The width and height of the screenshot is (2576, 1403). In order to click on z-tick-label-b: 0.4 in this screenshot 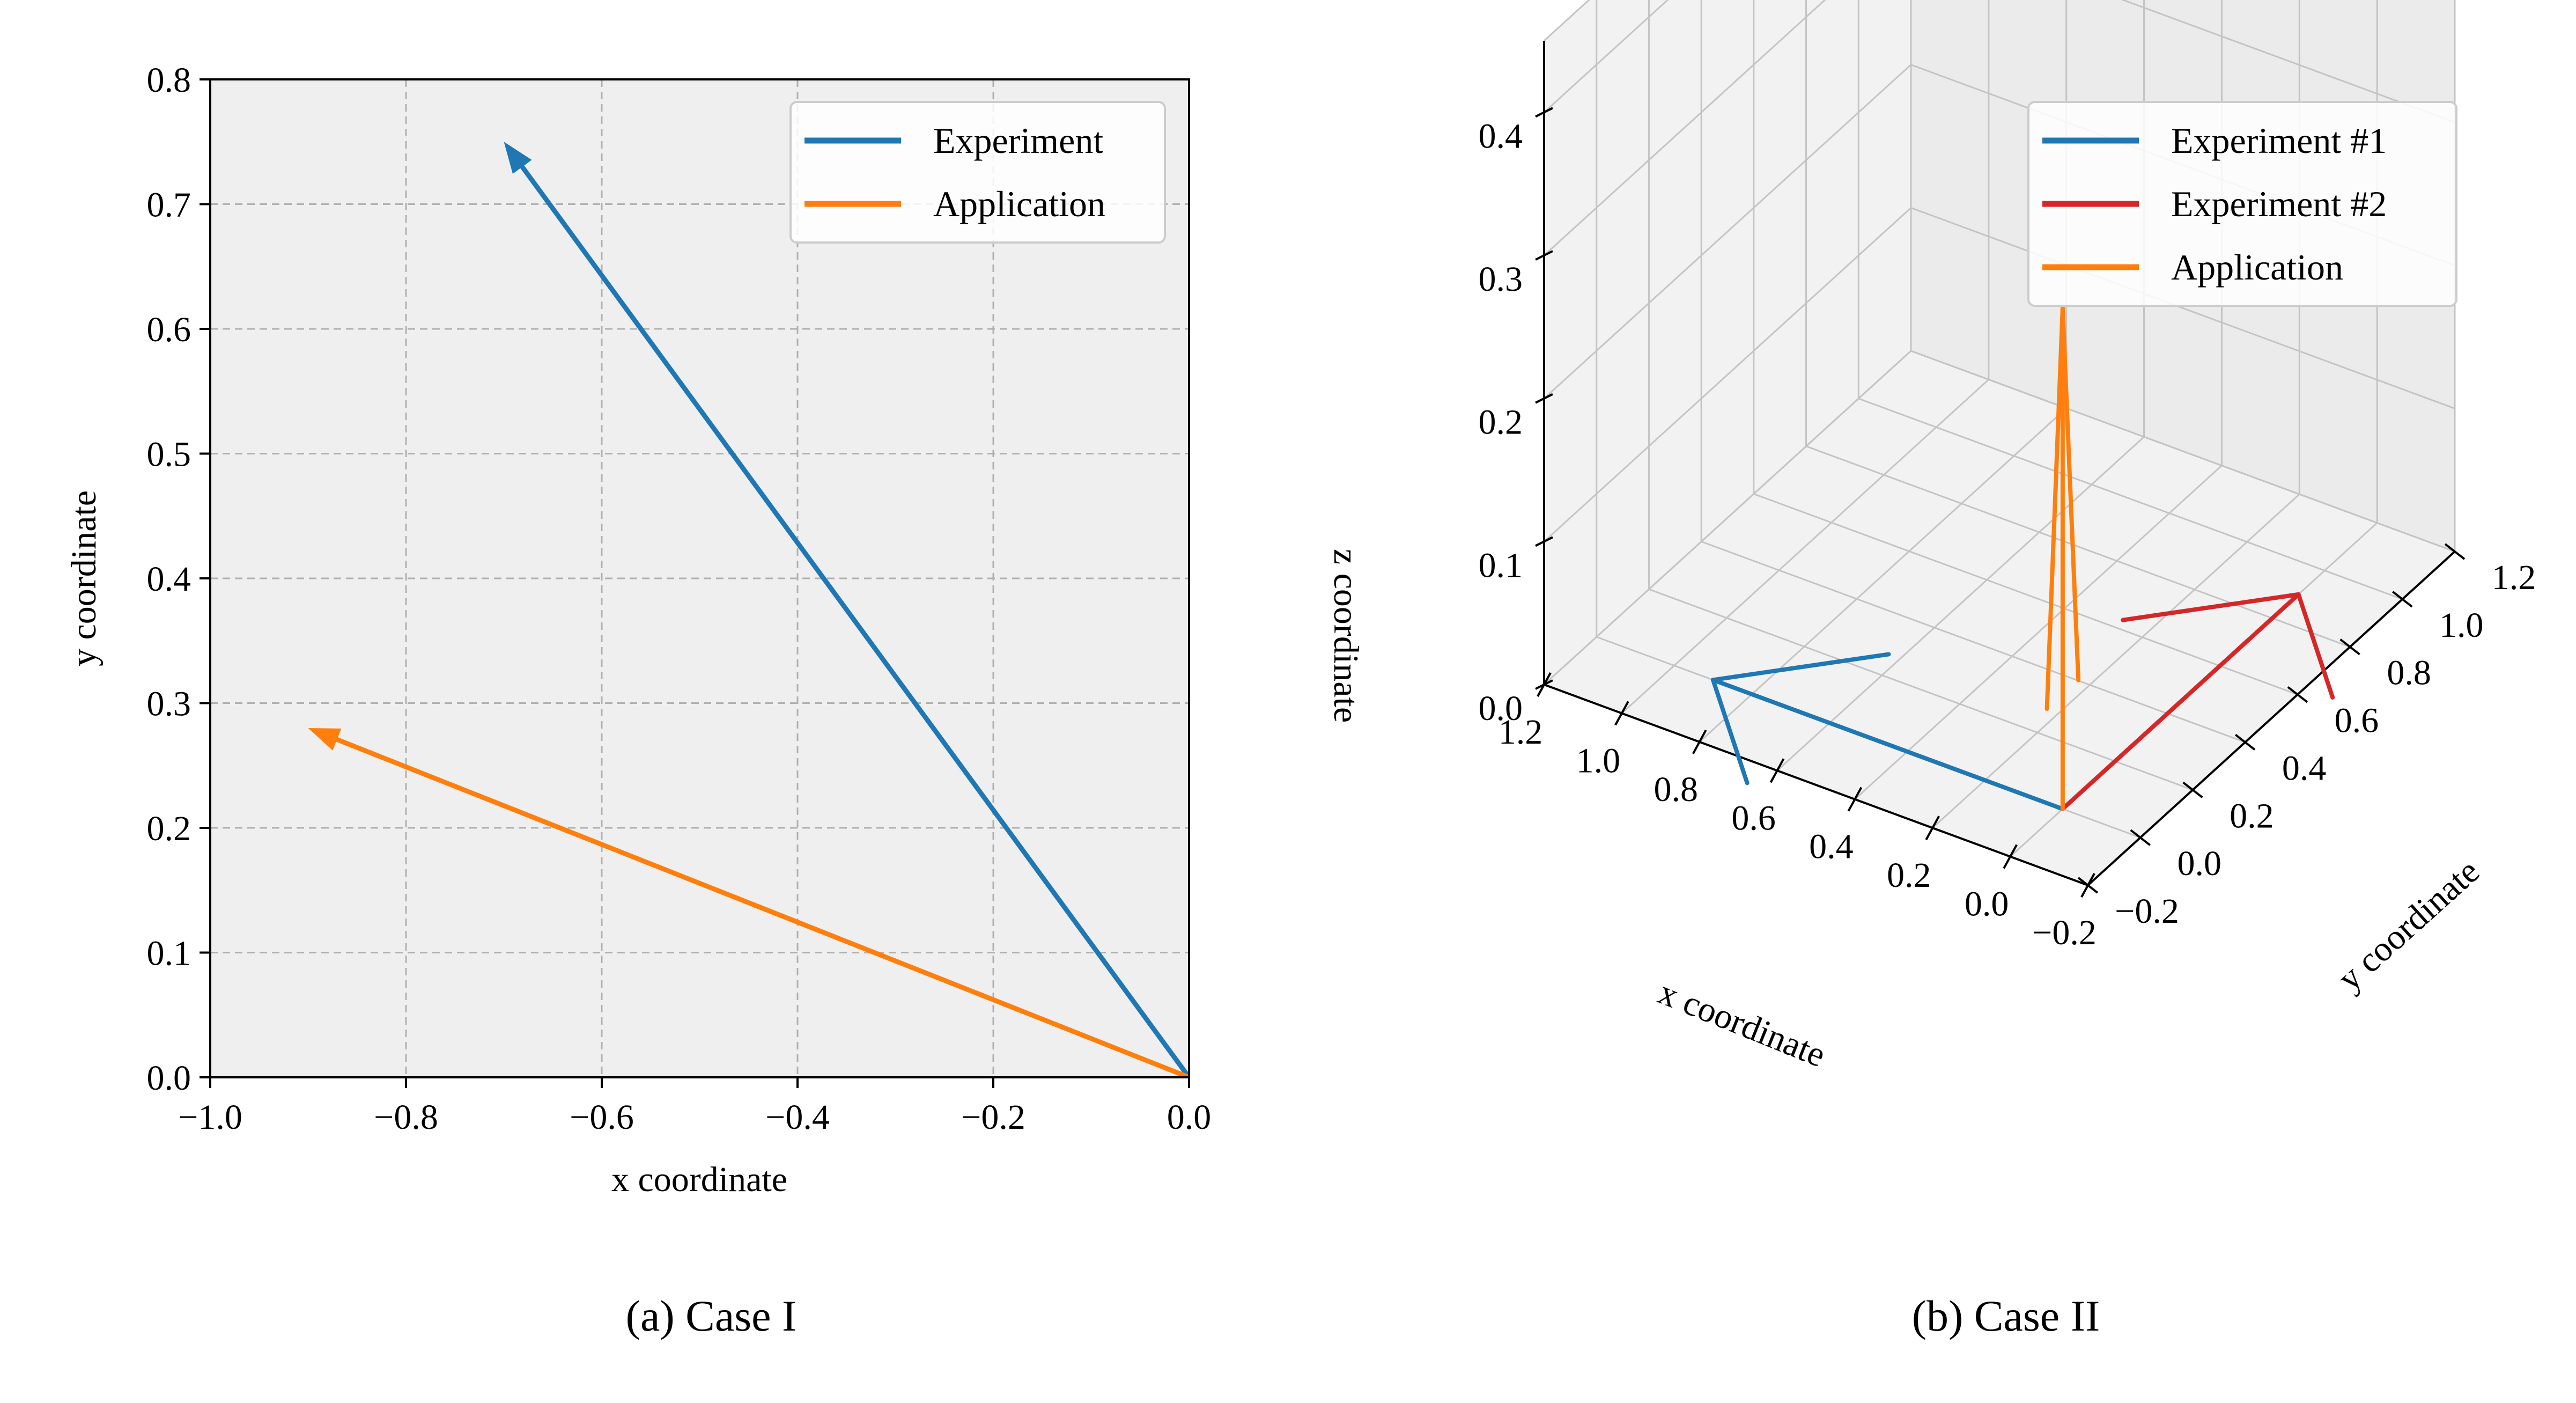, I will do `click(1501, 136)`.